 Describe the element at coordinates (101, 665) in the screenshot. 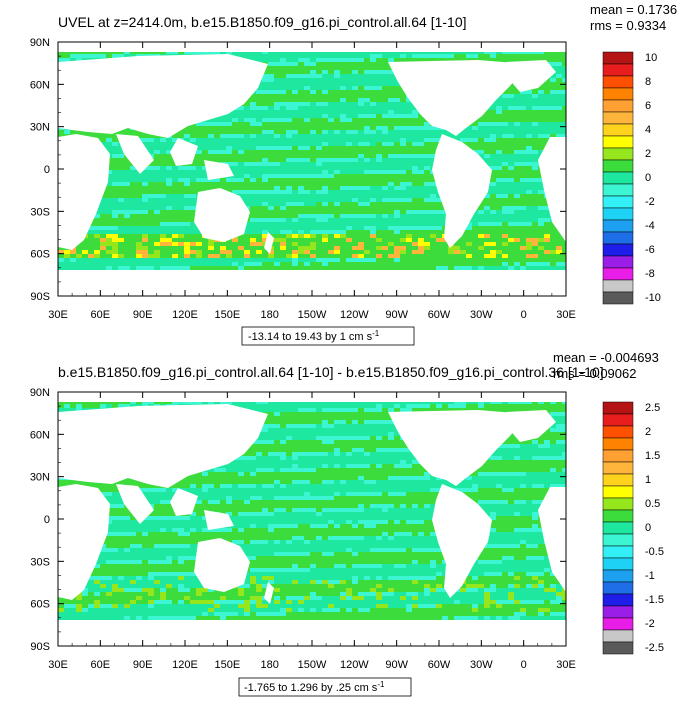

I see `x-tick-label: 60E` at that location.